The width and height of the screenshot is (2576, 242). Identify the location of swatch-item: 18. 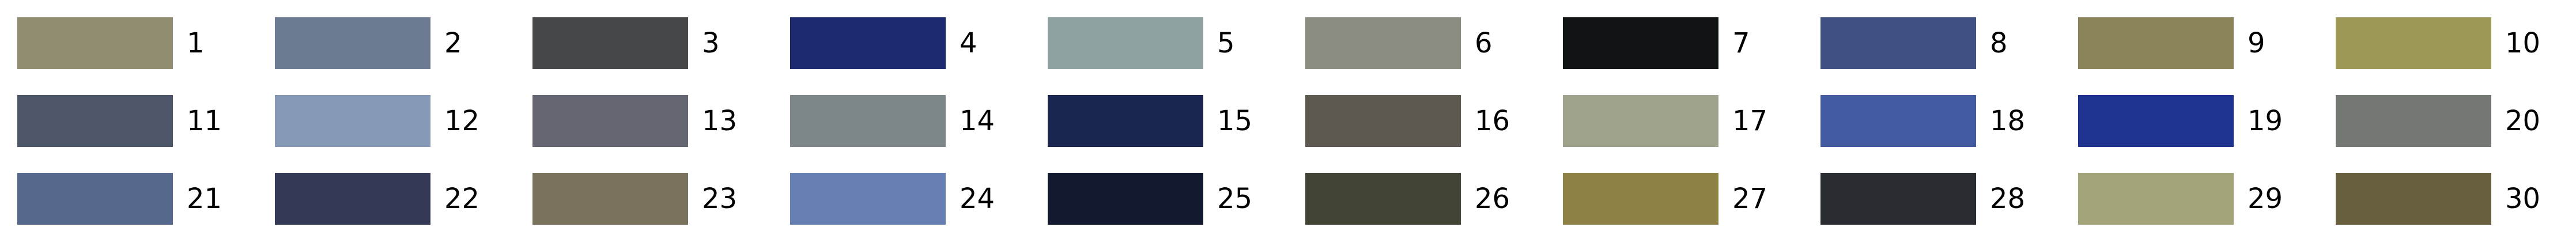
(1932, 121).